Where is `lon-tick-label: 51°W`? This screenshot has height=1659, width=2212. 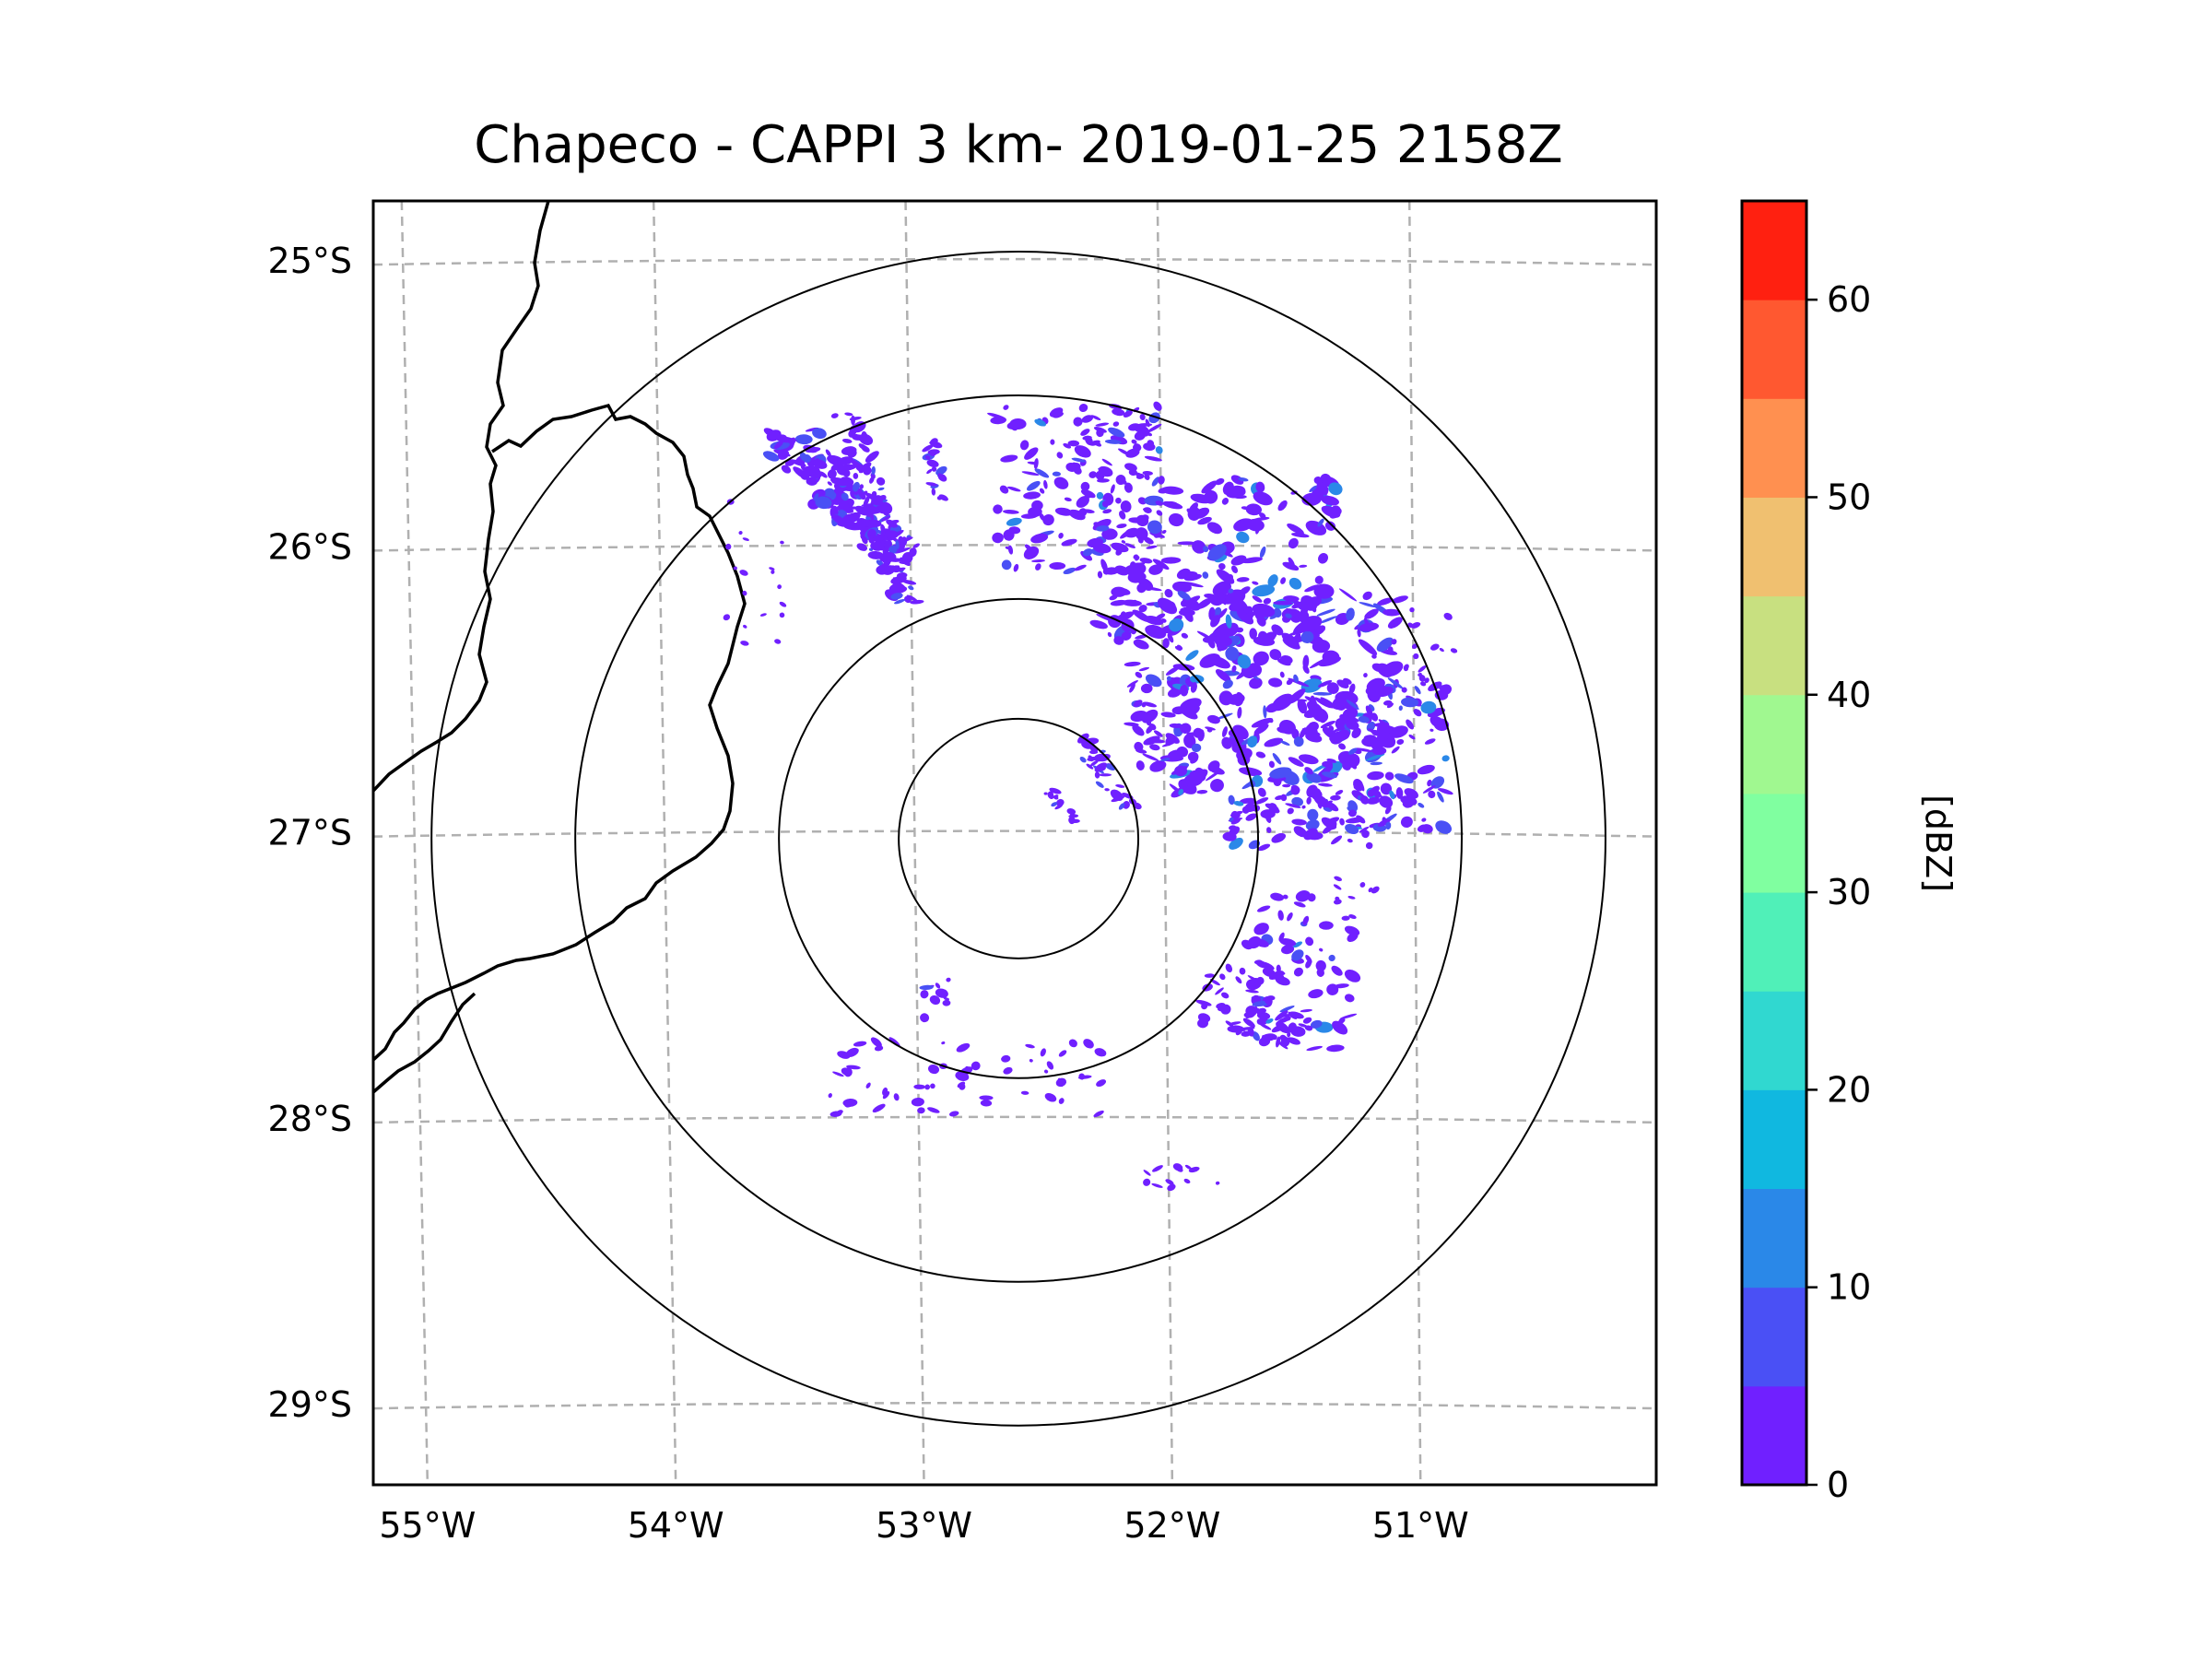
lon-tick-label: 51°W is located at coordinates (1420, 1525).